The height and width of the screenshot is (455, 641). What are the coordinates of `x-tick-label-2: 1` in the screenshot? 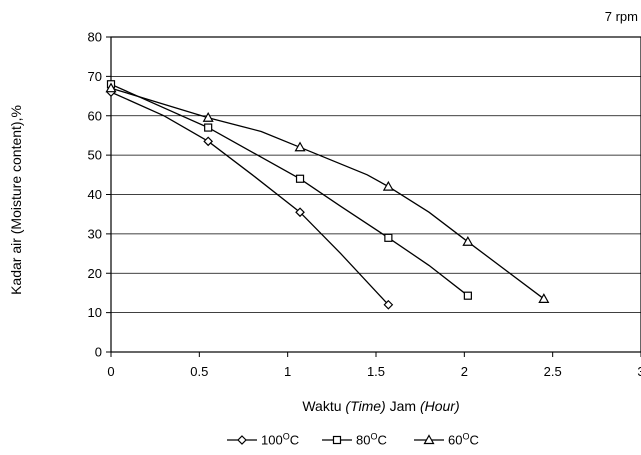 It's located at (287, 371).